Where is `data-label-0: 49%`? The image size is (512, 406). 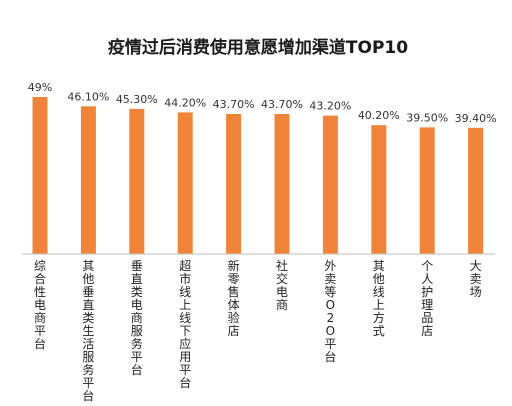 data-label-0: 49% is located at coordinates (40, 87).